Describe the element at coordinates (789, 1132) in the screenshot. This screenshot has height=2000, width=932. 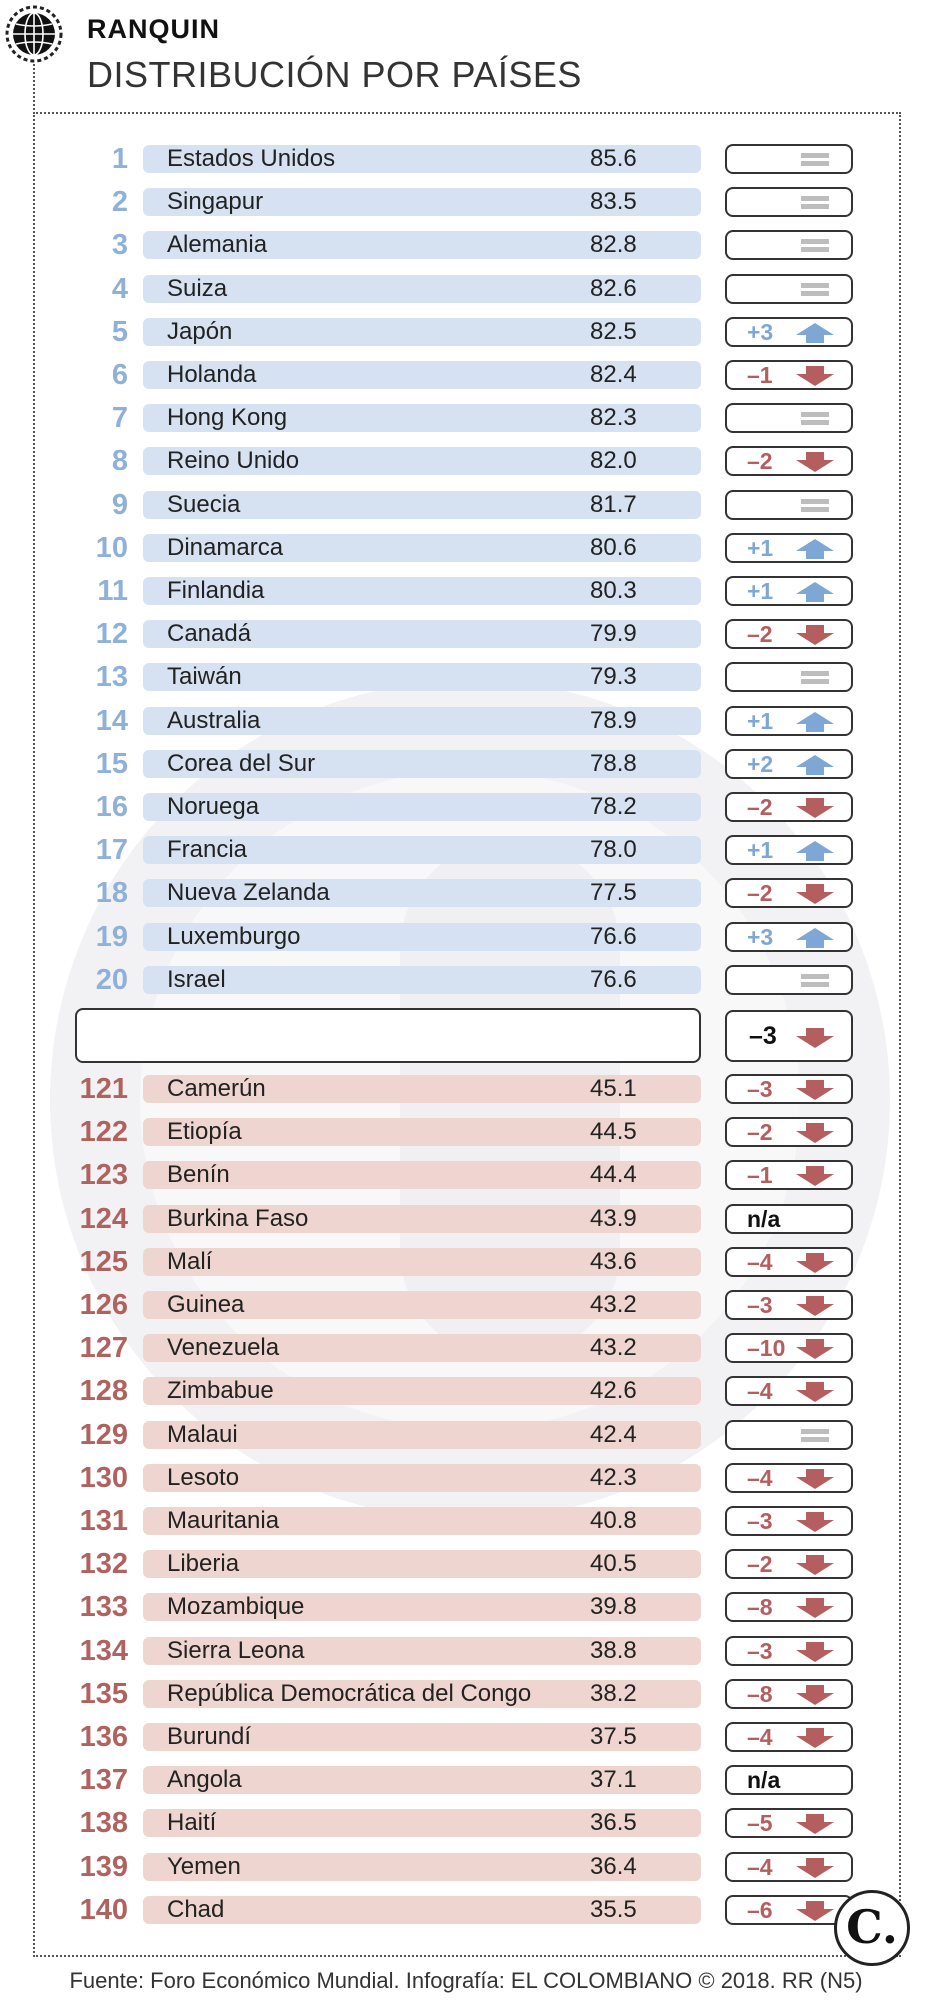
I see `change-badge: –2` at that location.